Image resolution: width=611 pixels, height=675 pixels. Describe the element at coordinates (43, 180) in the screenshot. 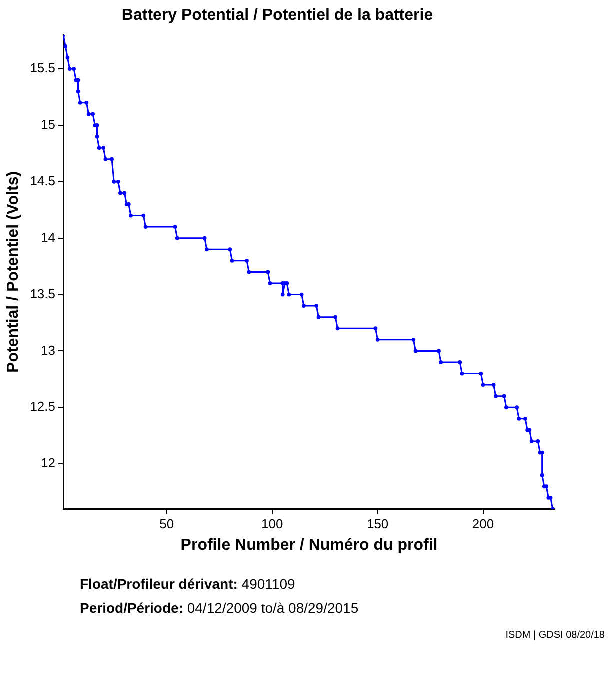

I see `y-tick-label: 14.5` at that location.